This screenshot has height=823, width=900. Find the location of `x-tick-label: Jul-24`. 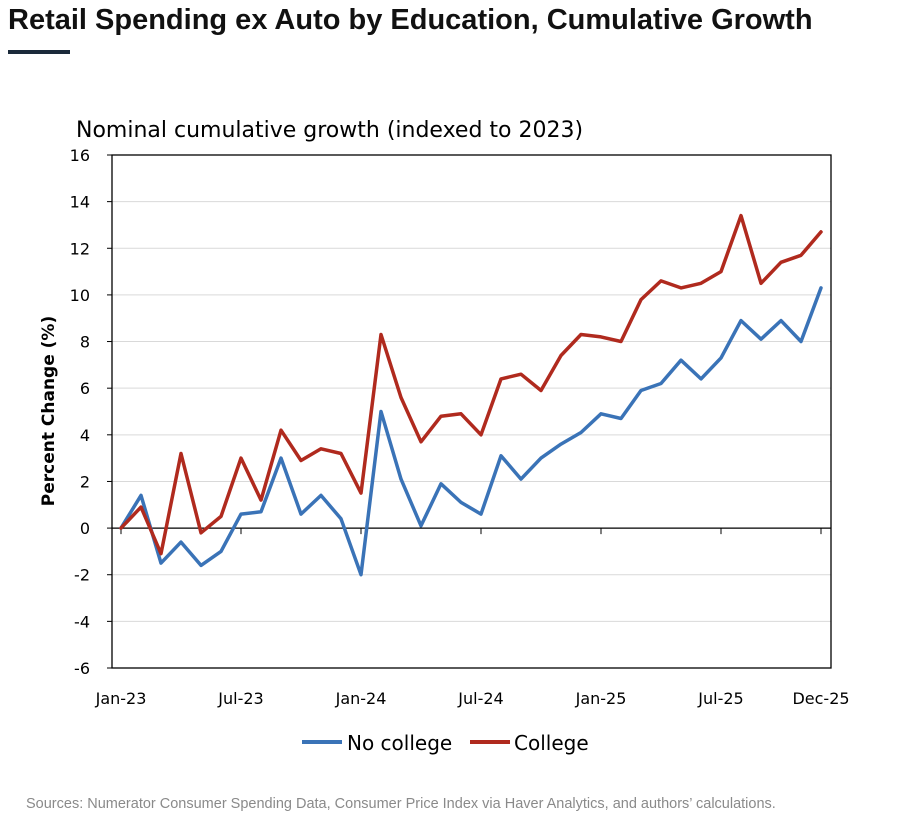

x-tick-label: Jul-24 is located at coordinates (480, 698).